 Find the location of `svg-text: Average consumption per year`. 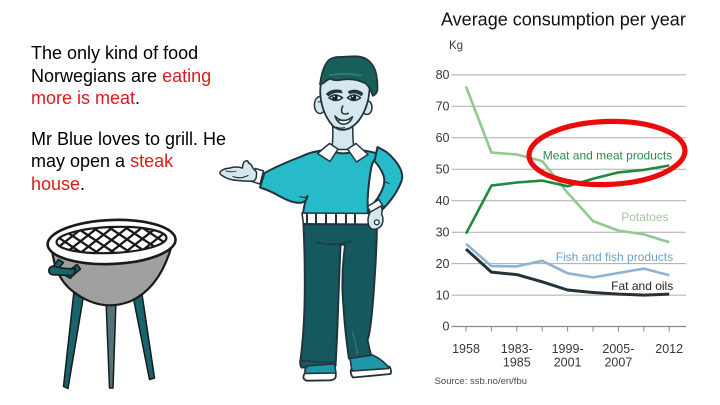

svg-text: Average consumption per year is located at coordinates (563, 20).